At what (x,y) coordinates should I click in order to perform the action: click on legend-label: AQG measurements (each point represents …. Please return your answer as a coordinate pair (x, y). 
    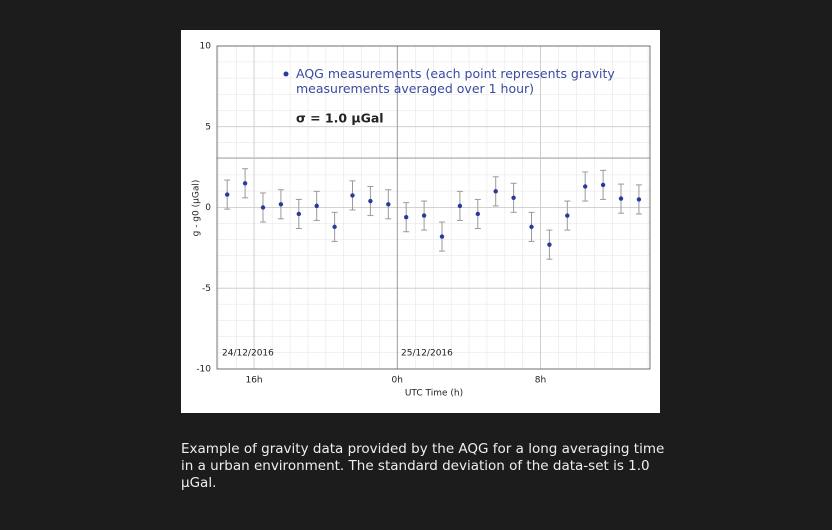
    Looking at the image, I should click on (455, 81).